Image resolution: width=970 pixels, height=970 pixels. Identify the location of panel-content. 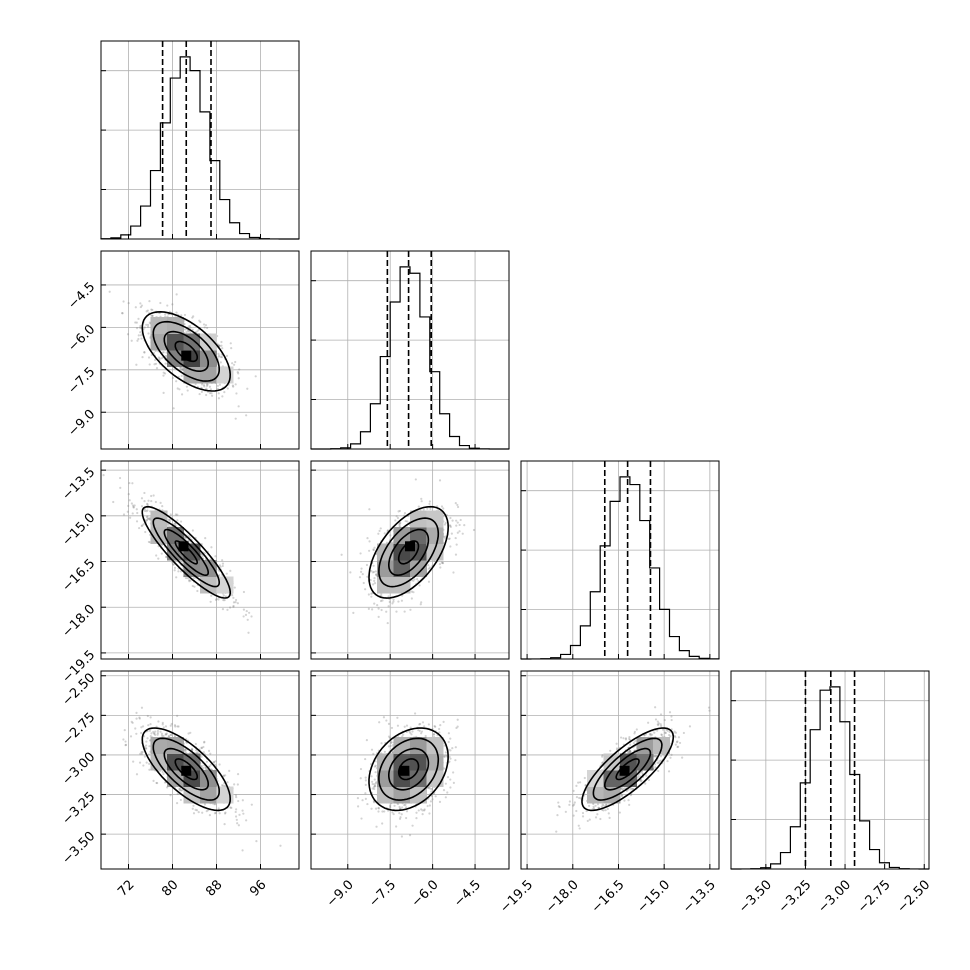
(410, 770).